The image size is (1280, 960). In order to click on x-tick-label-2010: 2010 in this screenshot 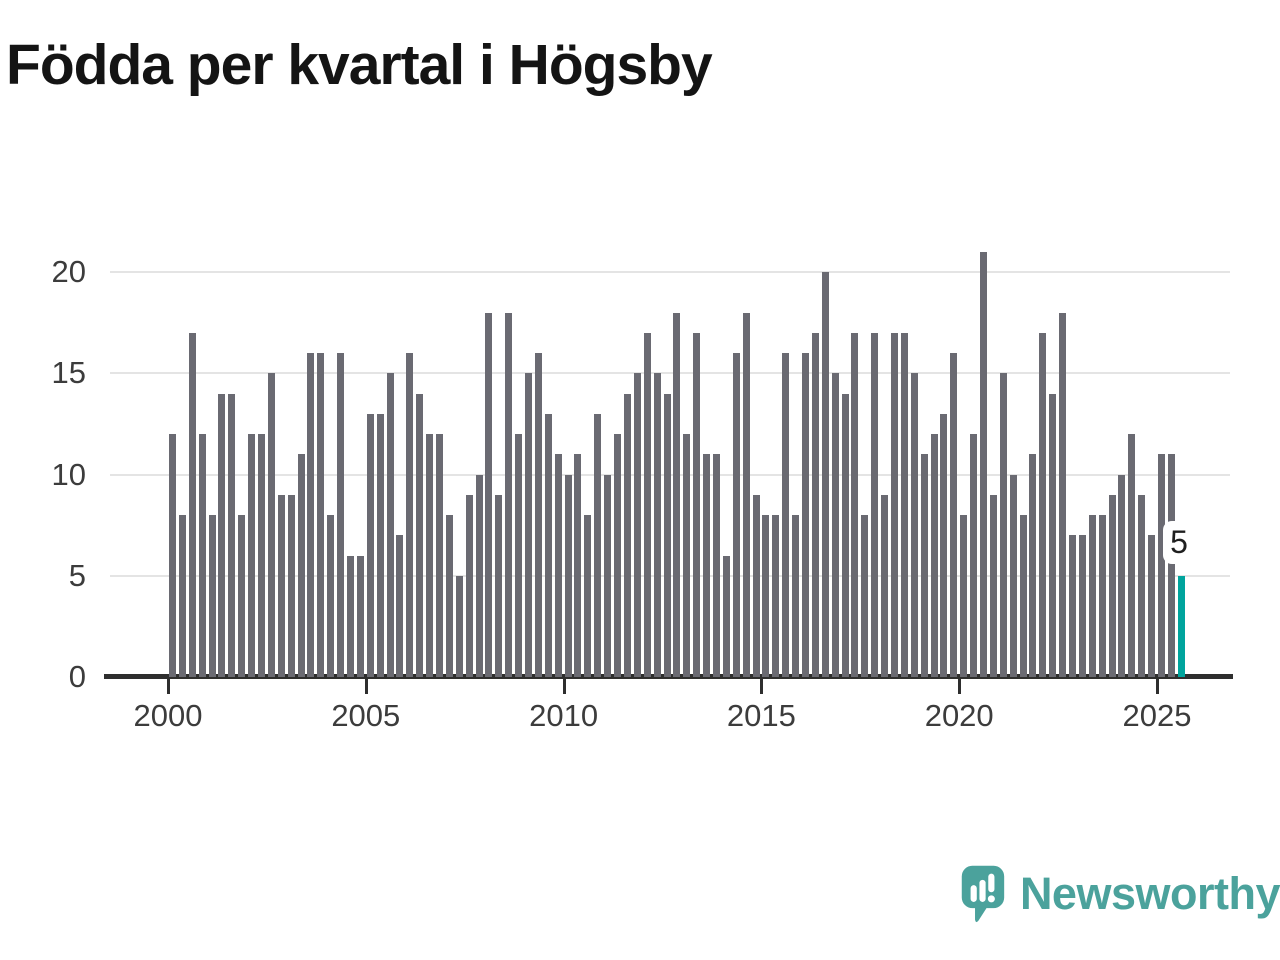, I will do `click(564, 715)`.